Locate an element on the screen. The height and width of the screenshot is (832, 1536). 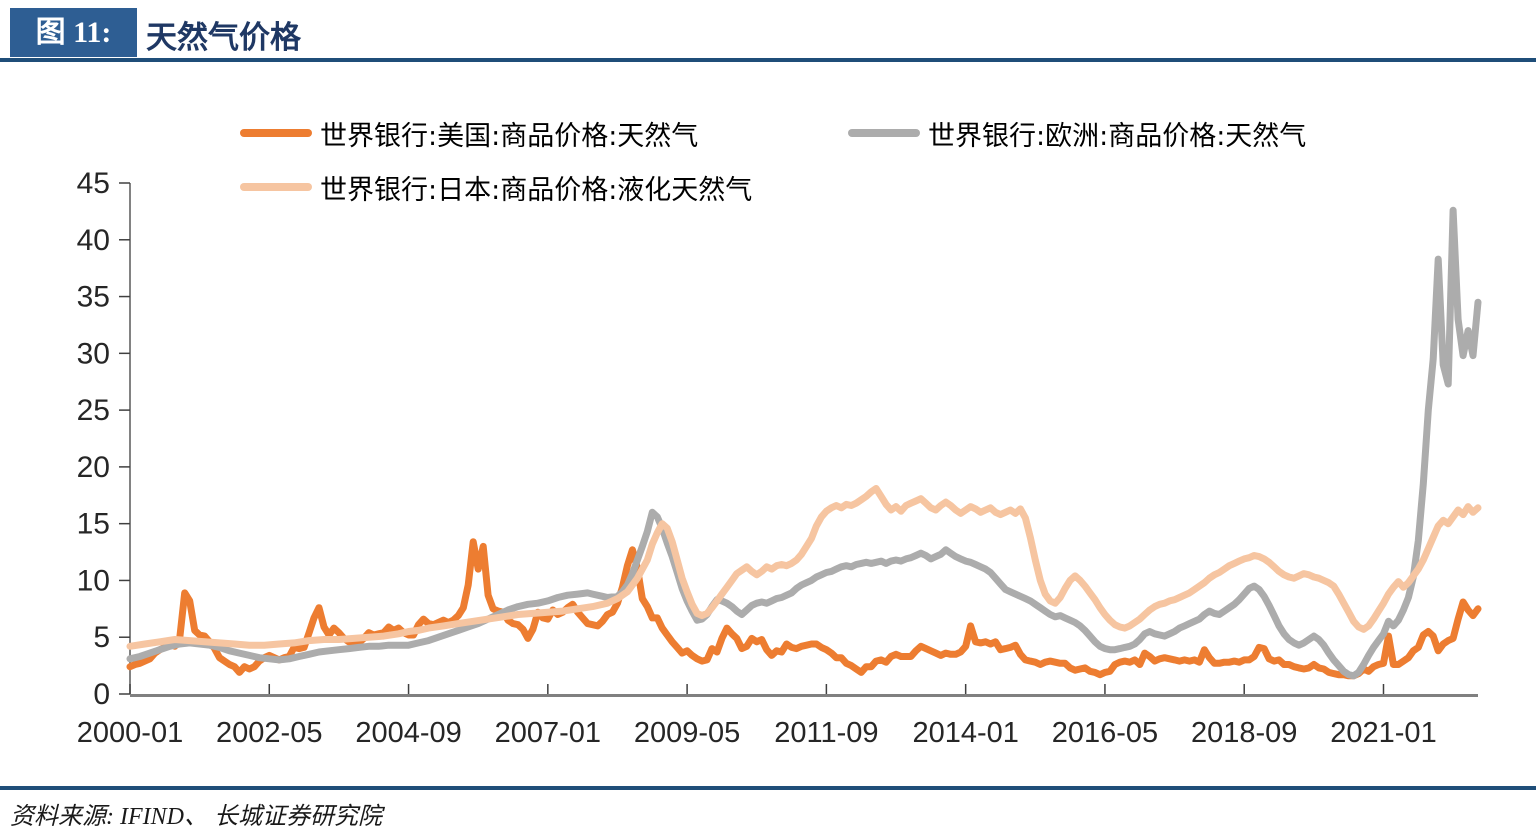
legend-item-europe: 世界银行:欧洲:商品价格:天然气 is located at coordinates (1077, 134).